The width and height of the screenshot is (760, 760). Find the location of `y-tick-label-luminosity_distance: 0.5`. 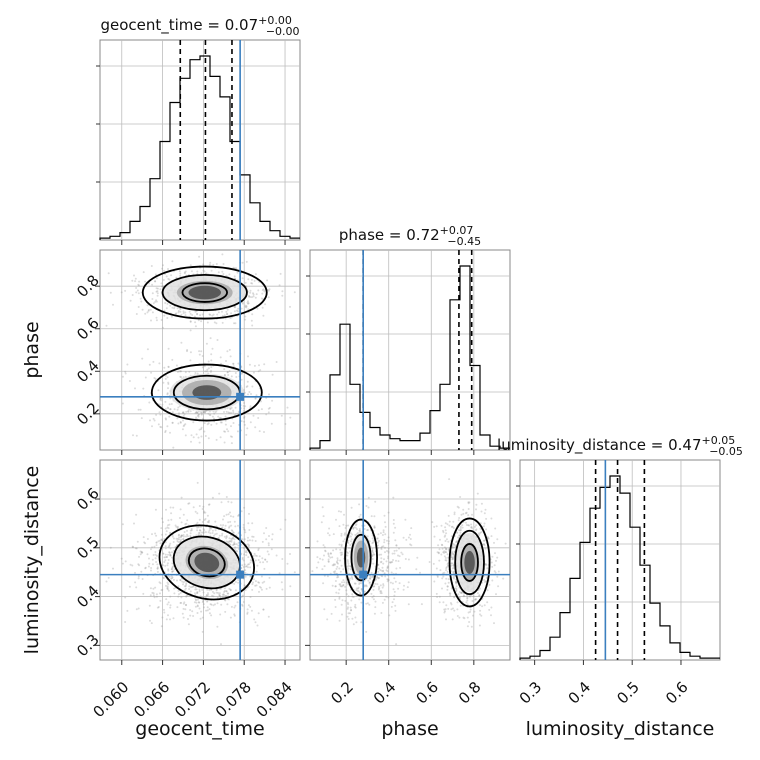

y-tick-label-luminosity_distance: 0.5 is located at coordinates (88, 548).